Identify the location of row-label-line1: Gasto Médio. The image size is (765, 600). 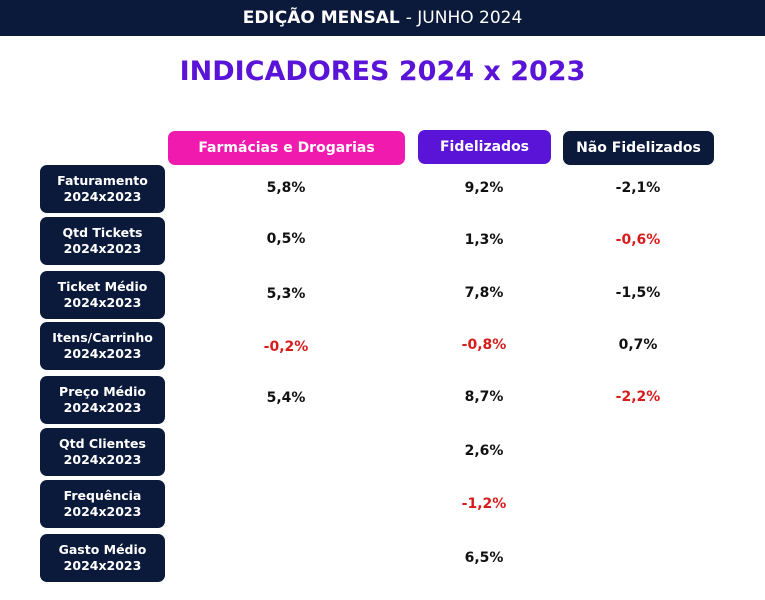
(102, 549).